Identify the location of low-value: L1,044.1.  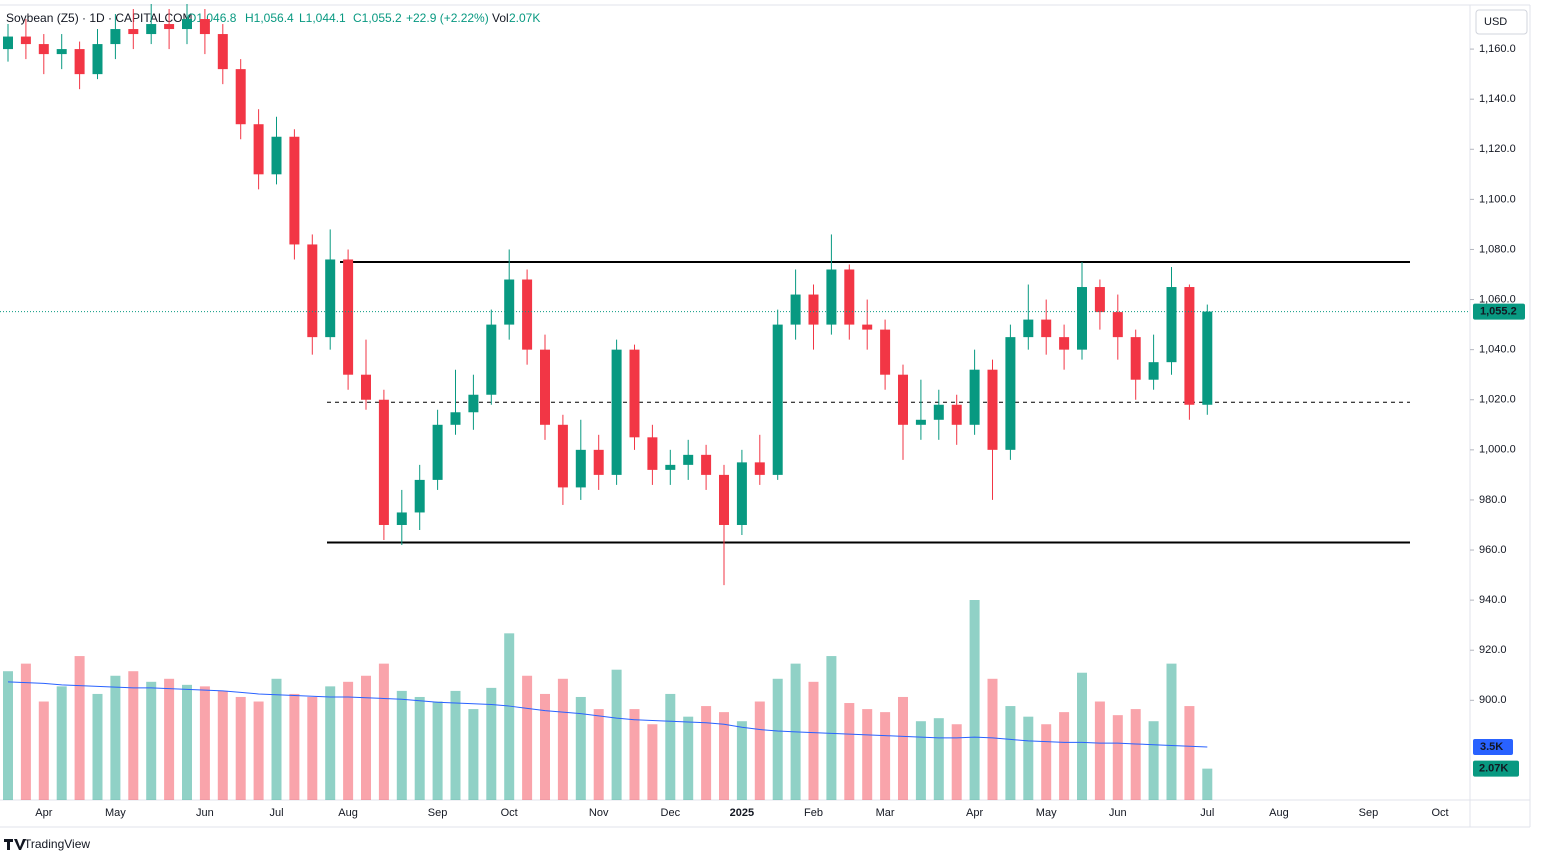
(322, 18).